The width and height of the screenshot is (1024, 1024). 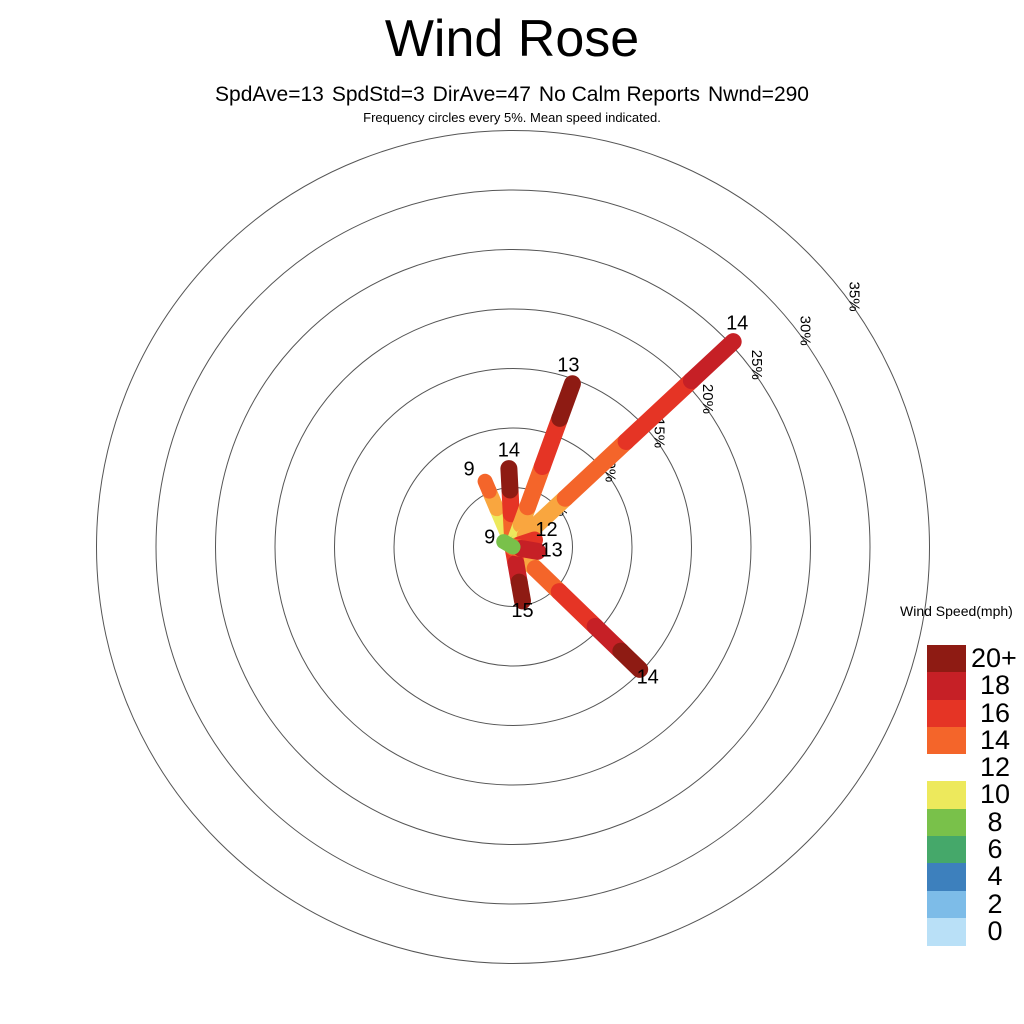 I want to click on legend-row: 14, so click(x=968, y=740).